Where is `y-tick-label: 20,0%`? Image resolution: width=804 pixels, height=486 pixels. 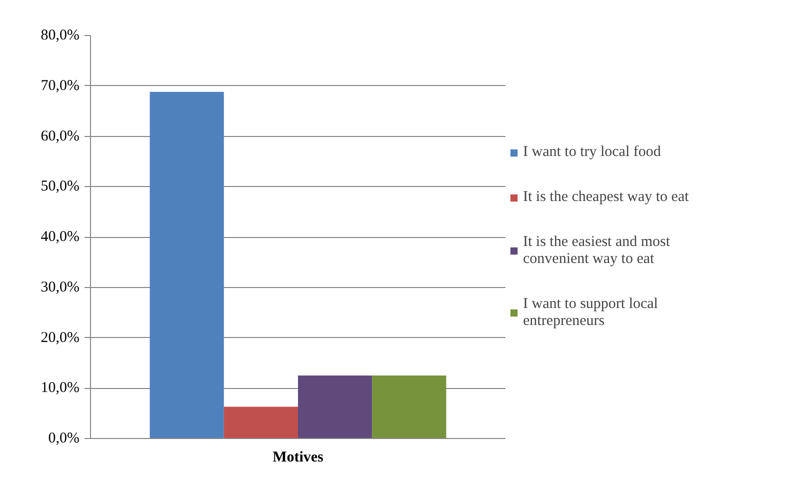 y-tick-label: 20,0% is located at coordinates (60, 338).